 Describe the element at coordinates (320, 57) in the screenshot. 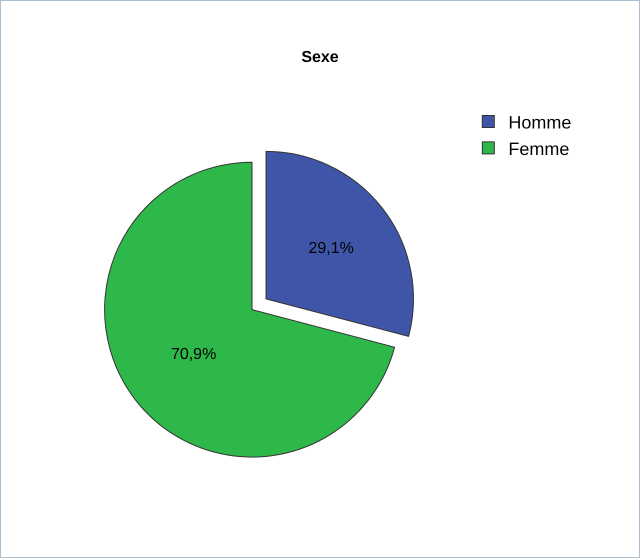

I see `chart-title: Sexe` at that location.